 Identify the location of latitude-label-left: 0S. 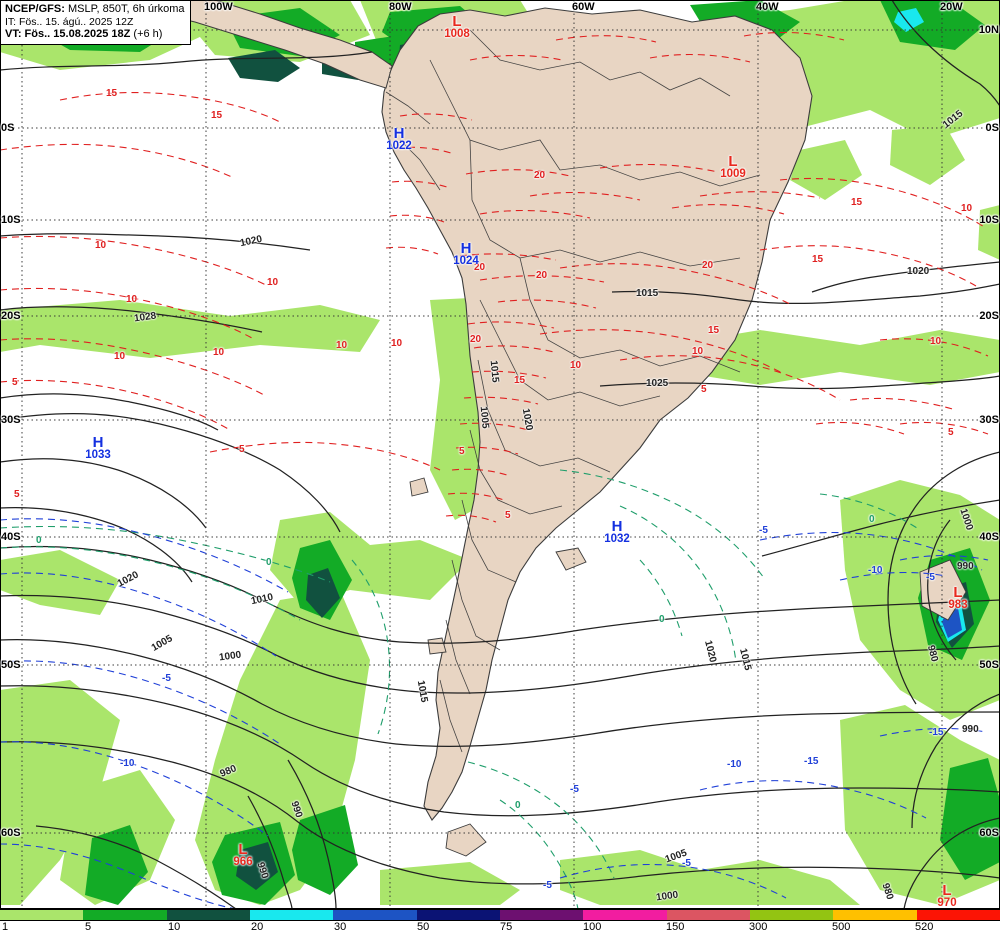
(8, 128).